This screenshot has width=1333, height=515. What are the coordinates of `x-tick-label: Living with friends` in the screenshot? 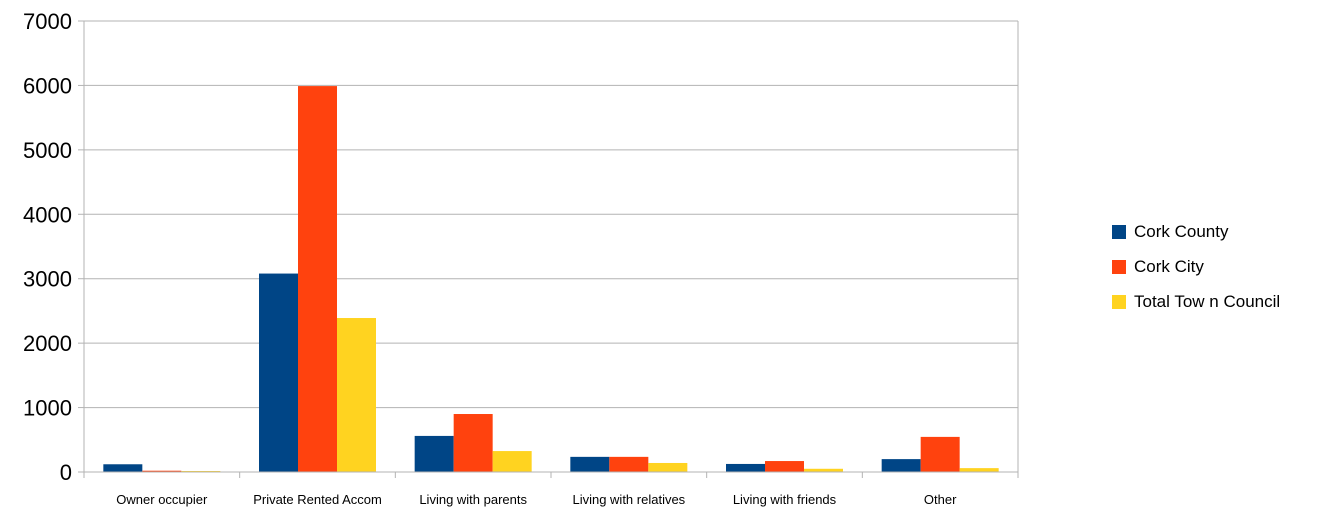 It's located at (785, 499).